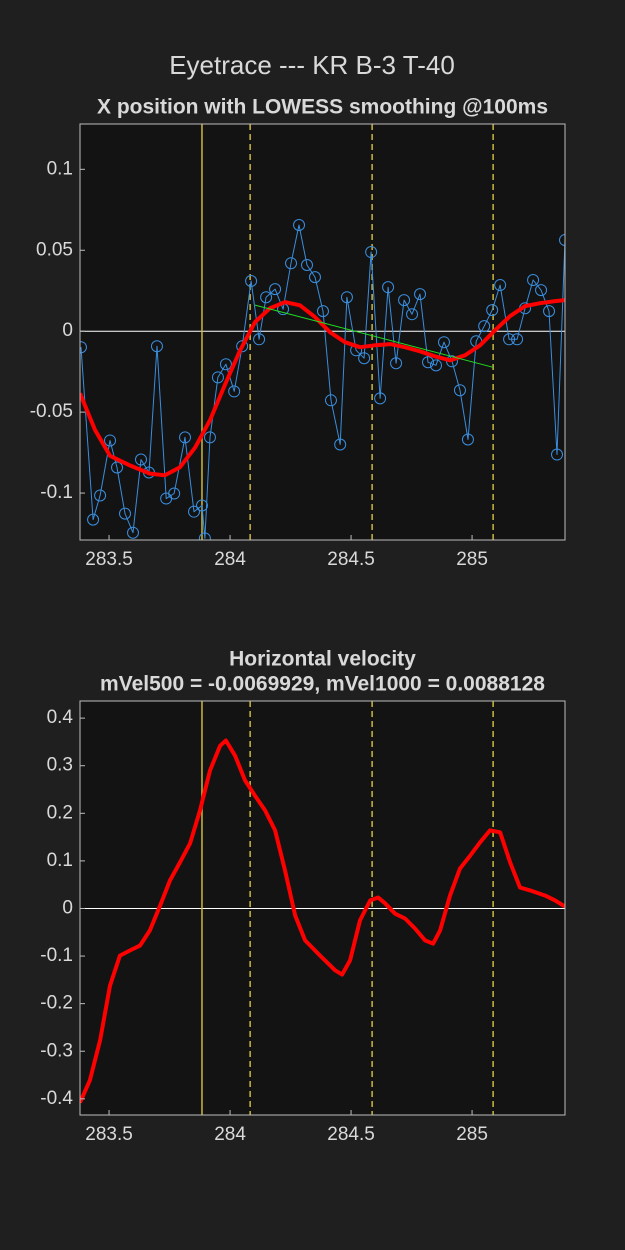  What do you see at coordinates (322, 659) in the screenshot?
I see `chart-title: Horizontal velocity` at bounding box center [322, 659].